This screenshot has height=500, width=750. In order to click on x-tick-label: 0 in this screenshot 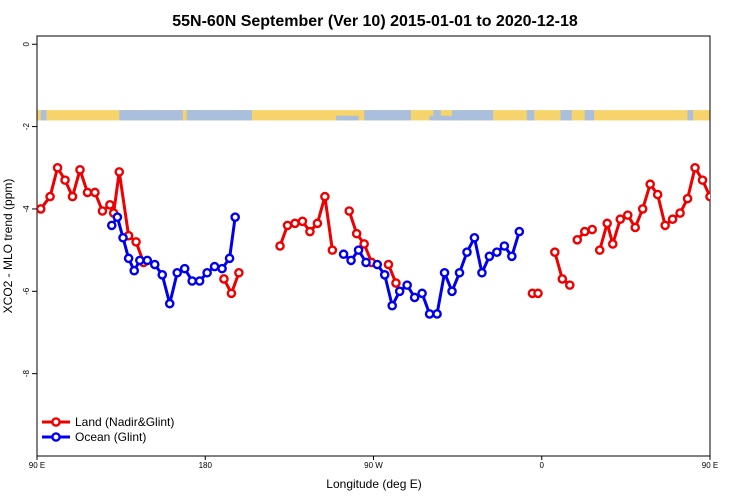, I will do `click(542, 465)`.